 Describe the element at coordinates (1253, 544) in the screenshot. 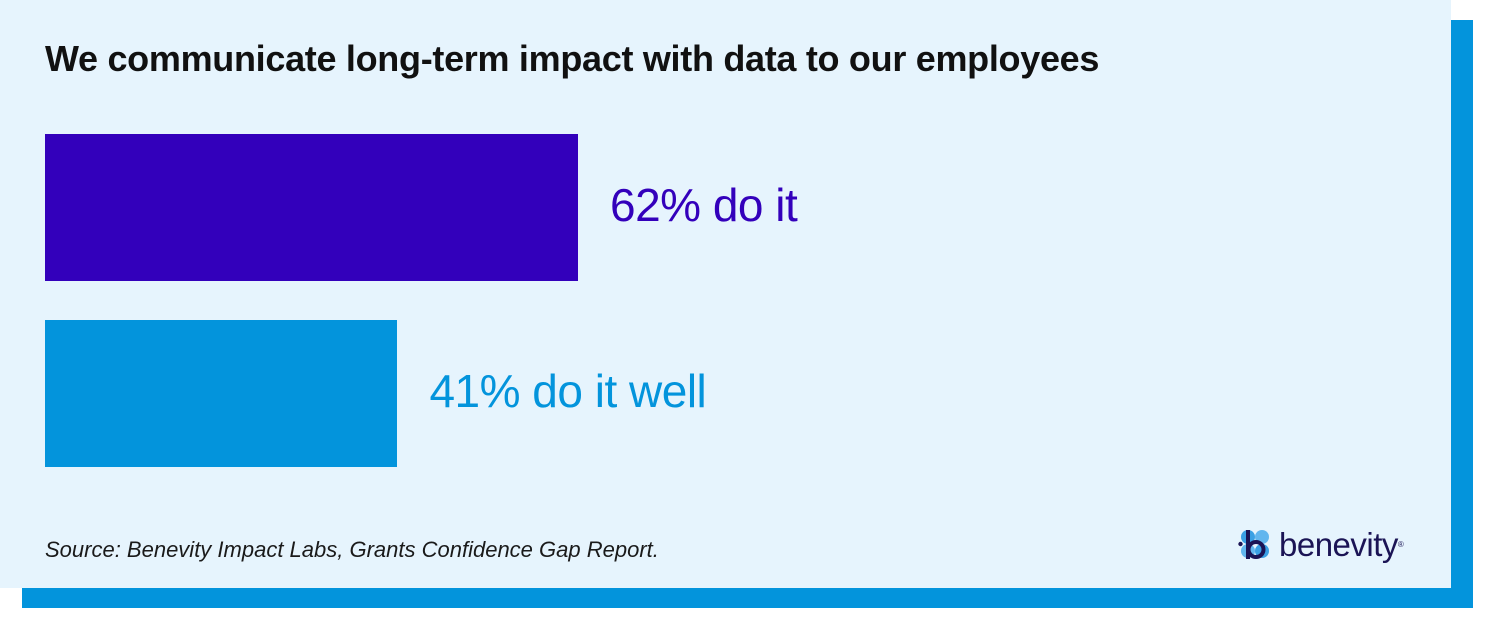

I see `benevity-logo-icon` at that location.